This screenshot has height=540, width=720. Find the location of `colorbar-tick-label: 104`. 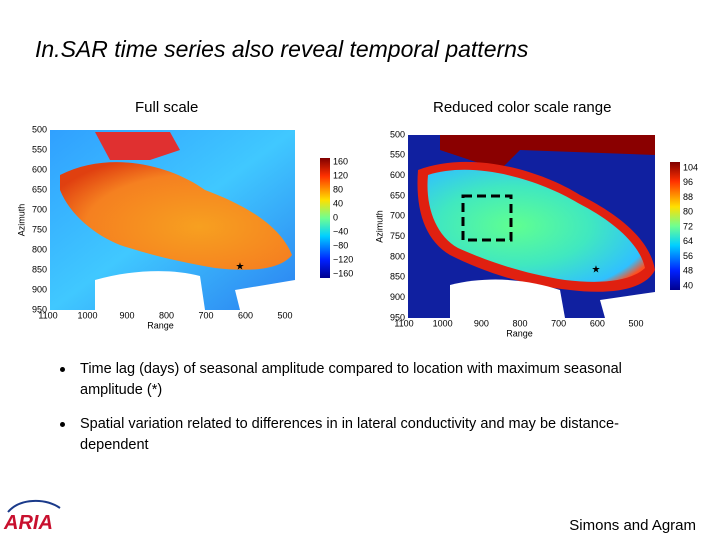

colorbar-tick-label: 104 is located at coordinates (690, 167).